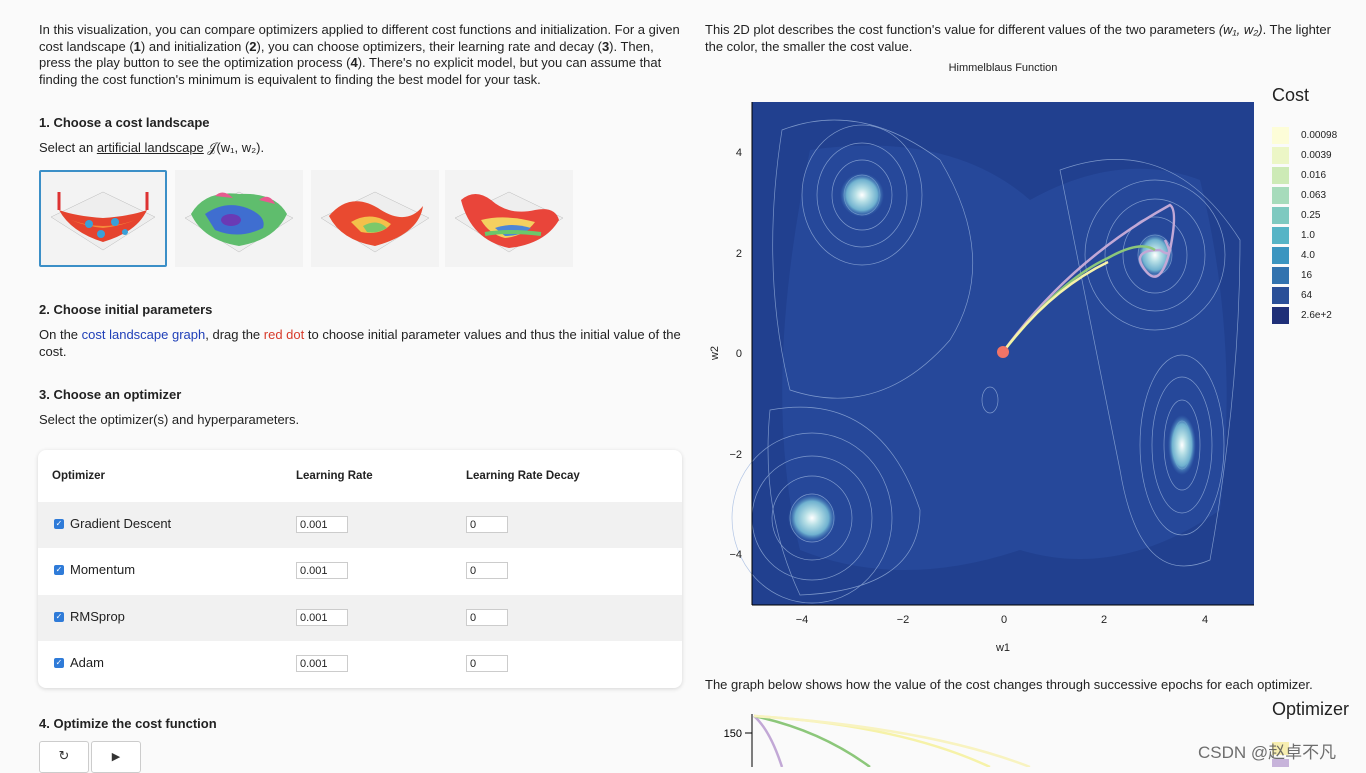 The height and width of the screenshot is (773, 1366). Describe the element at coordinates (124, 122) in the screenshot. I see `step1-heading: 1. Choose a cost landscape` at that location.